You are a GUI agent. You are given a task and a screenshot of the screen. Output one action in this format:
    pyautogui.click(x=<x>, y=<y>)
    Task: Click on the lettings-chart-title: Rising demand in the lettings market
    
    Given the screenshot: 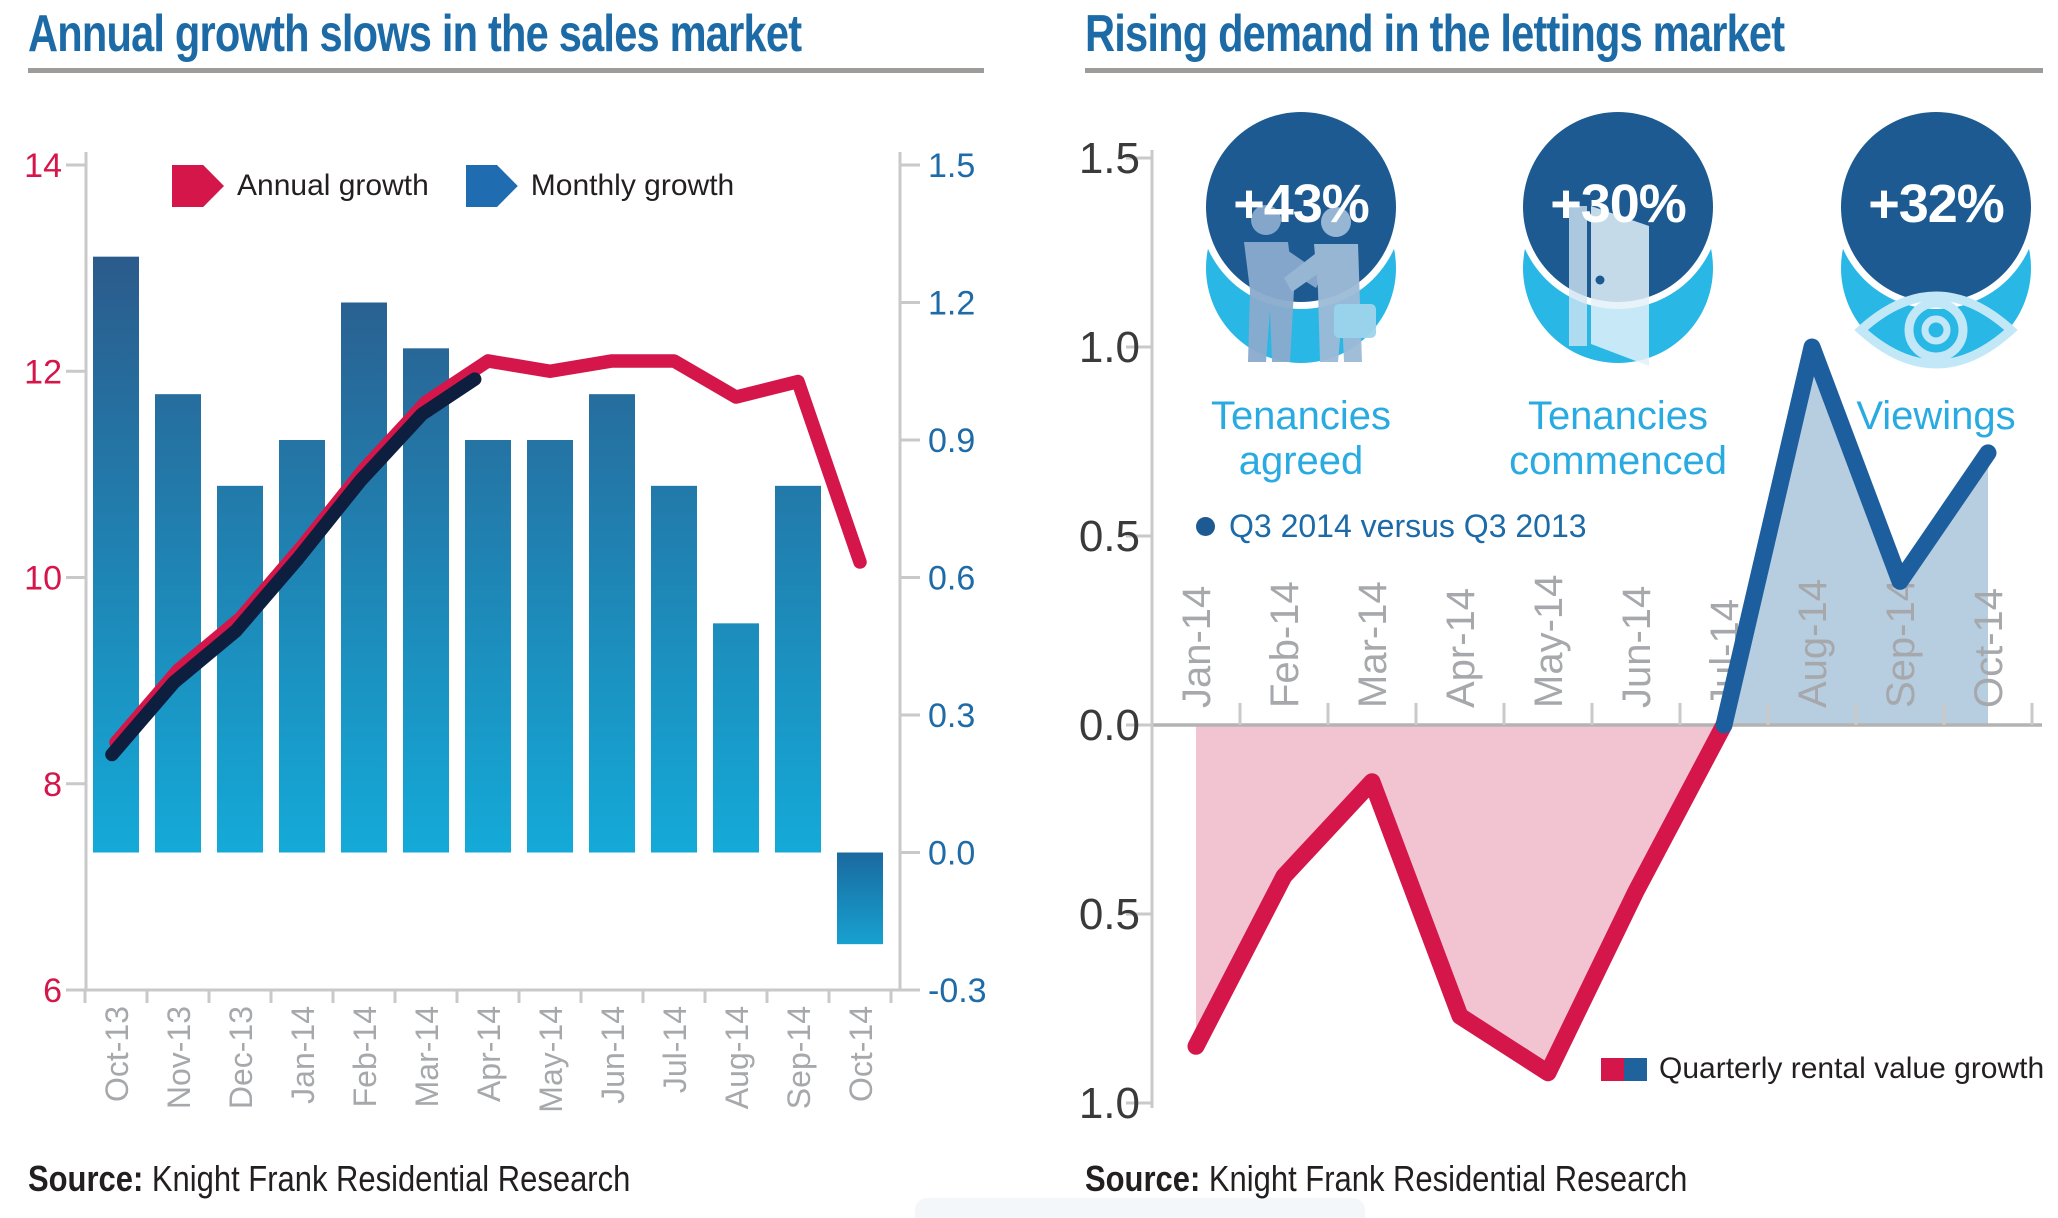 What is the action you would take?
    pyautogui.click(x=1435, y=34)
    